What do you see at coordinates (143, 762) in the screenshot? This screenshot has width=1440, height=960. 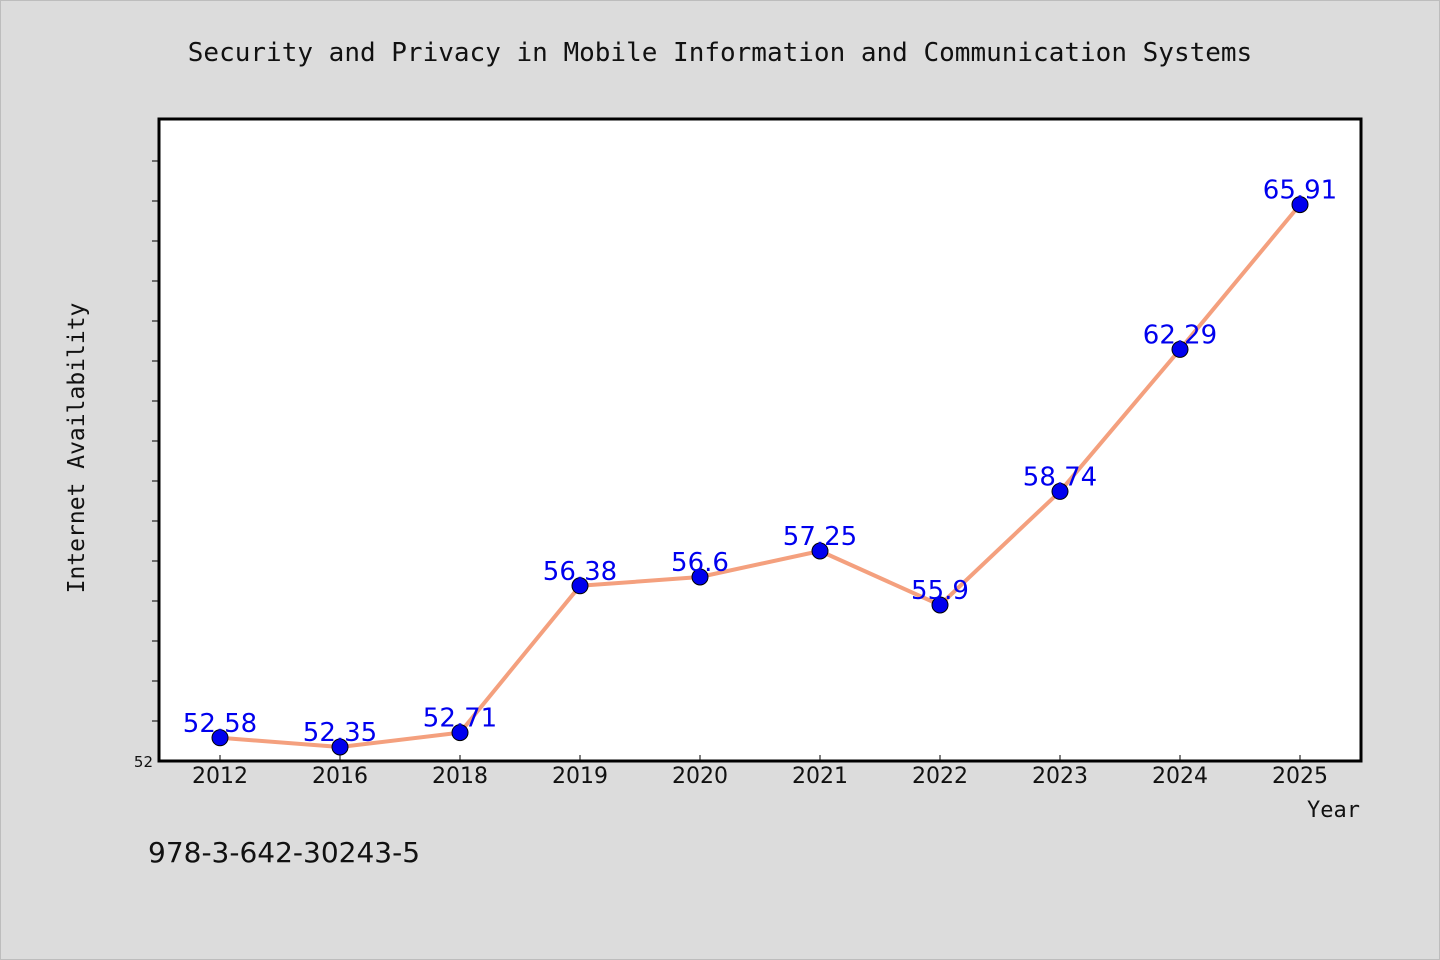 I see `y-tick-label: 52` at bounding box center [143, 762].